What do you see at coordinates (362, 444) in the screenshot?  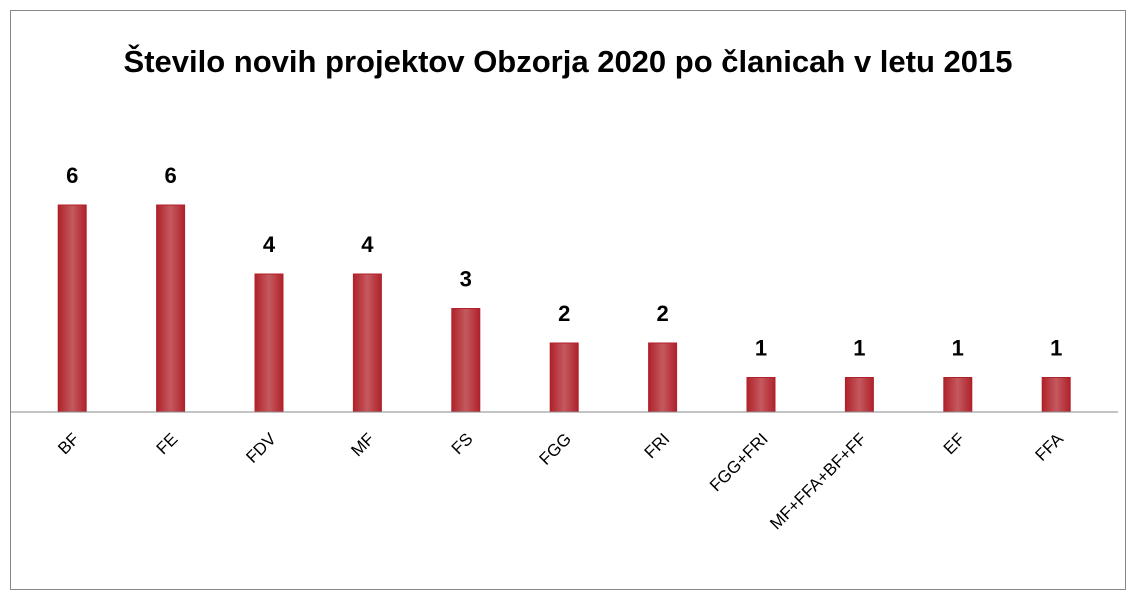 I see `x-tick-label: MF` at bounding box center [362, 444].